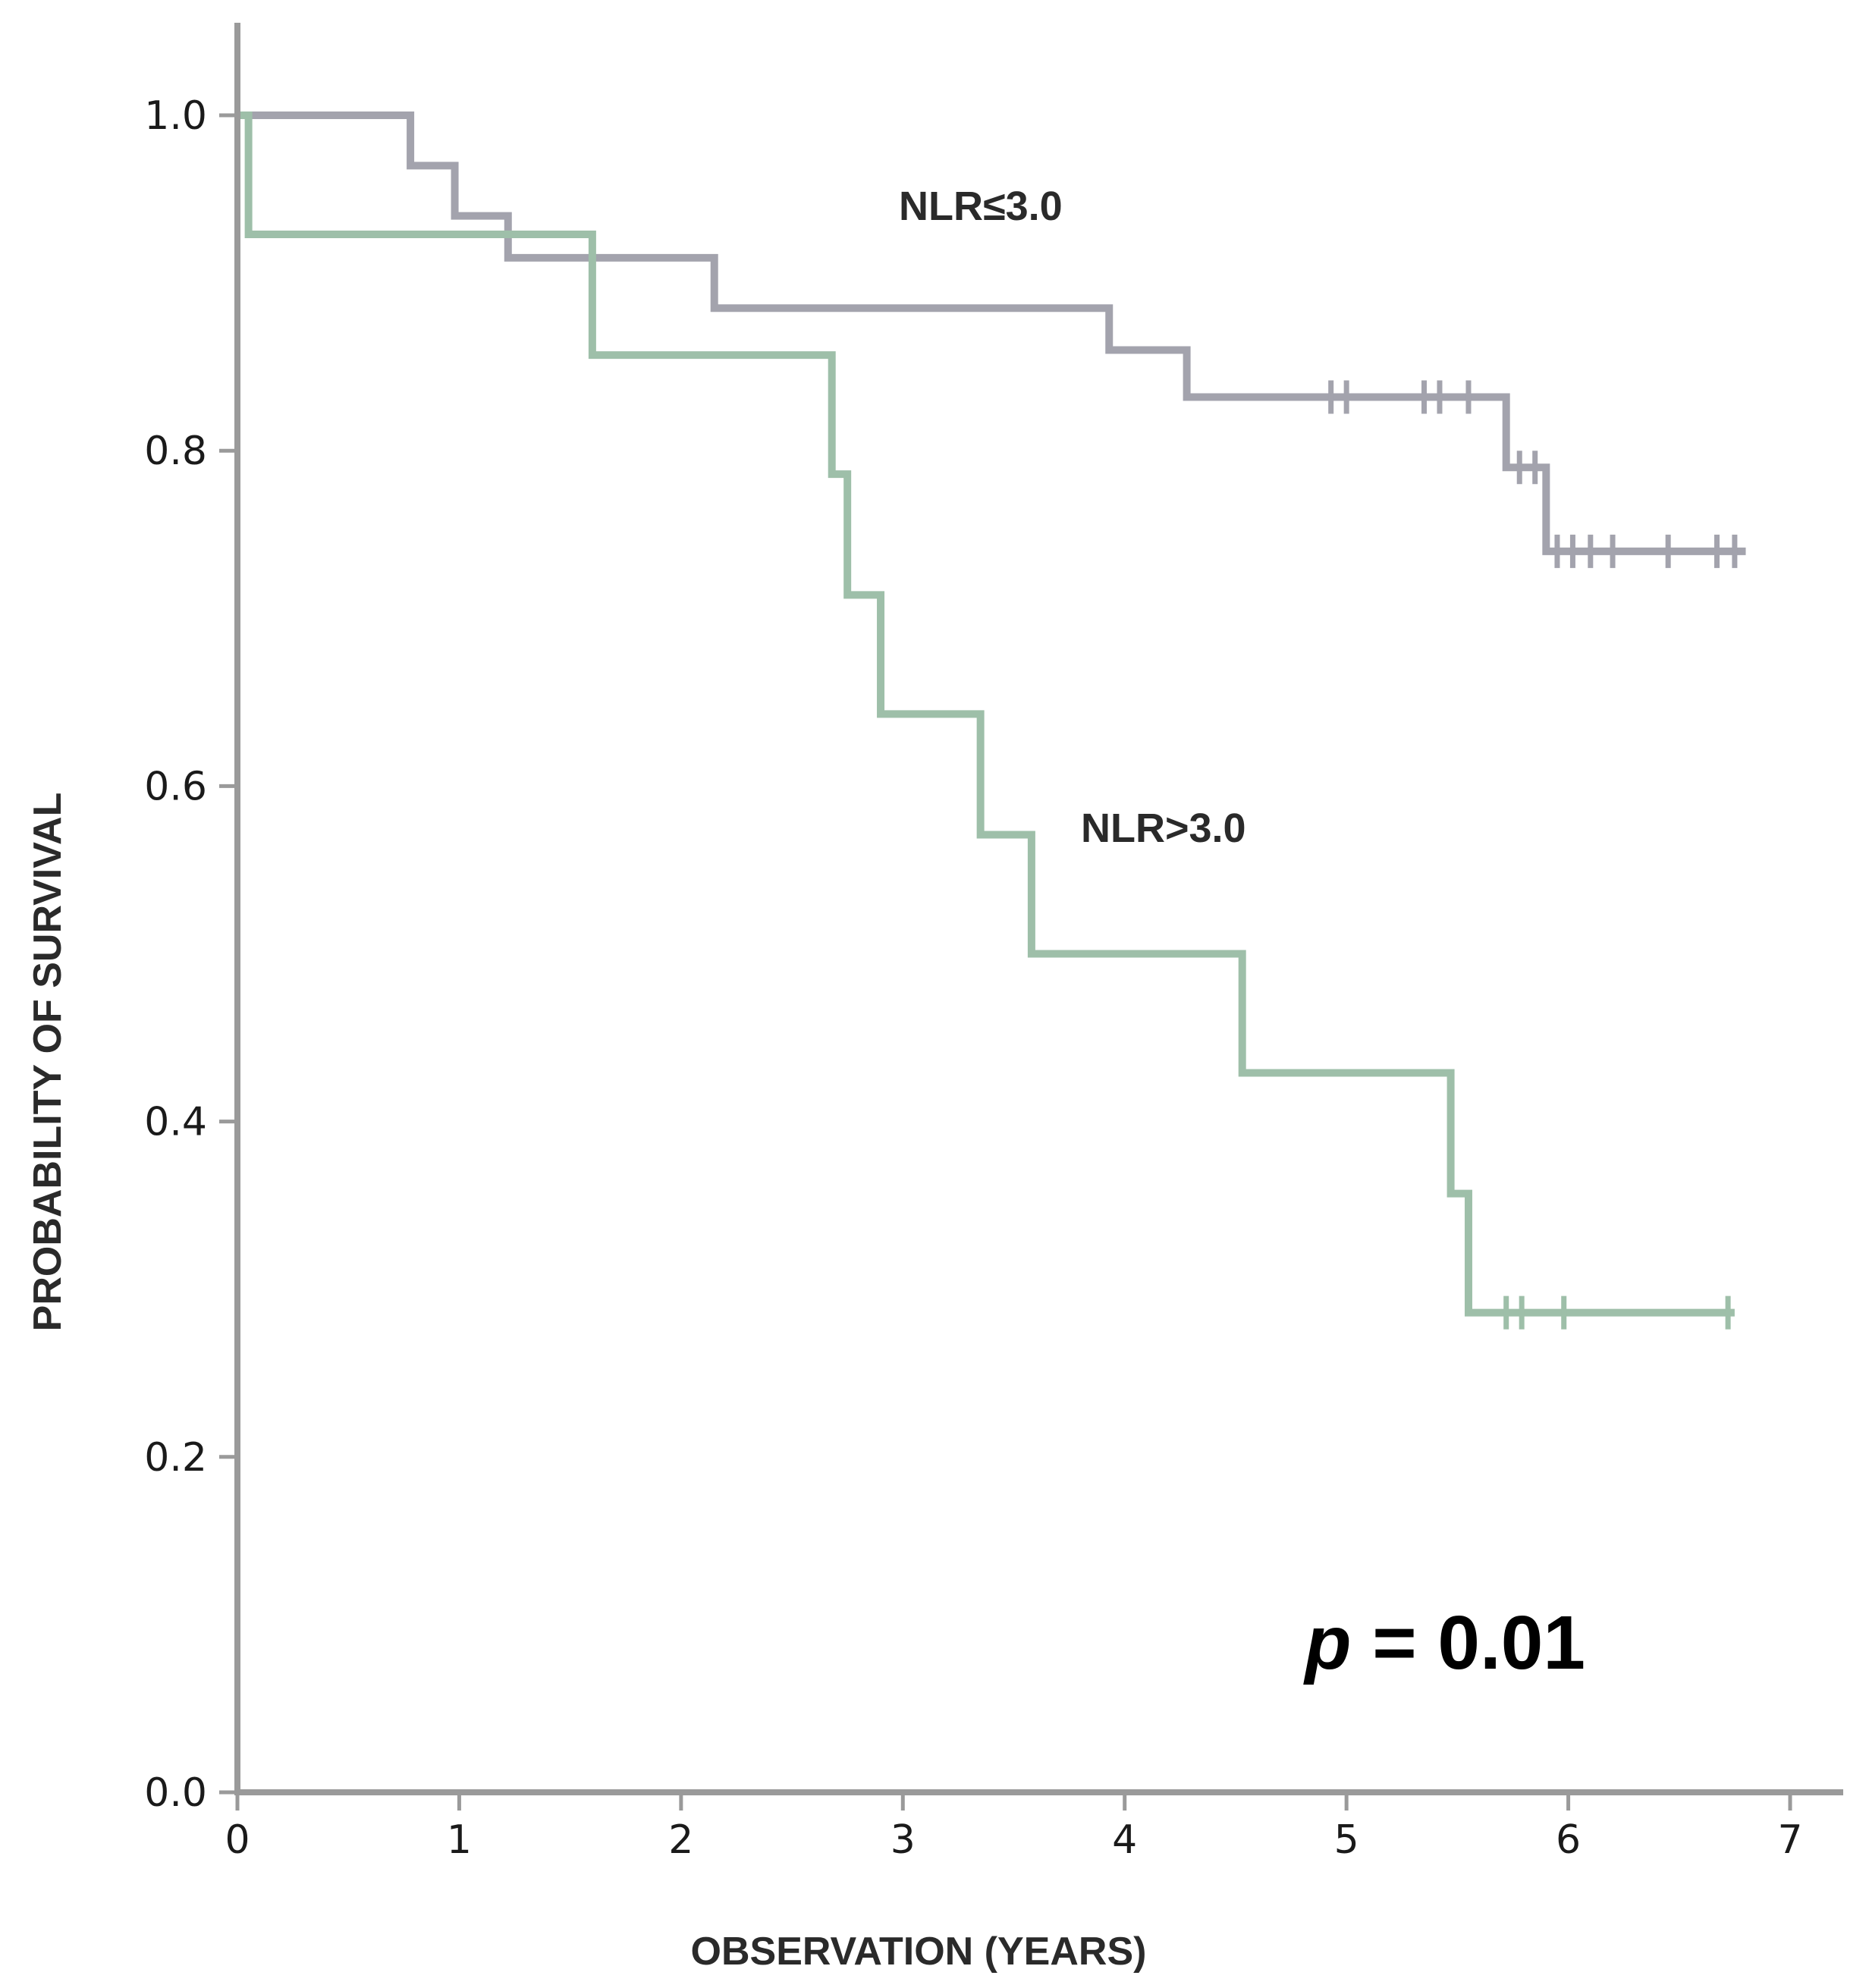  Describe the element at coordinates (1124, 1840) in the screenshot. I see `x-tick-label: 4` at that location.